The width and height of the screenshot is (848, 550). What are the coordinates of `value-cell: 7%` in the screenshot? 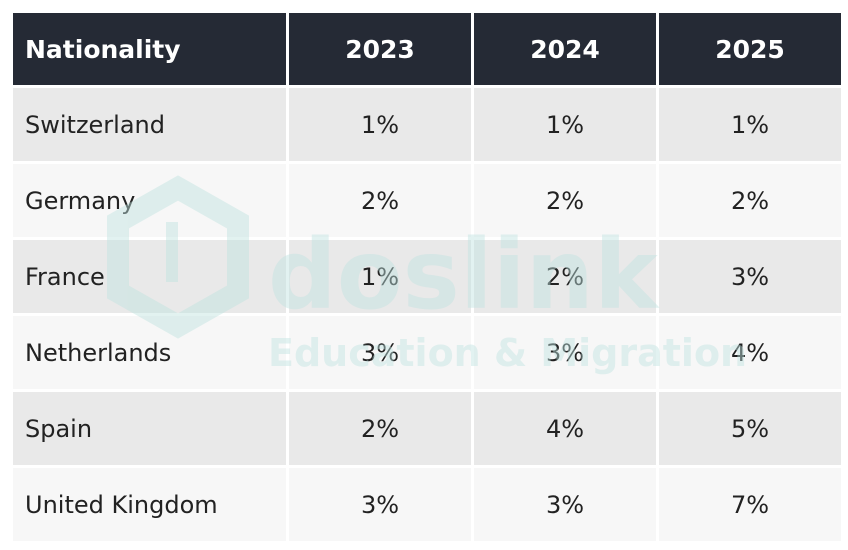 It's located at (750, 504).